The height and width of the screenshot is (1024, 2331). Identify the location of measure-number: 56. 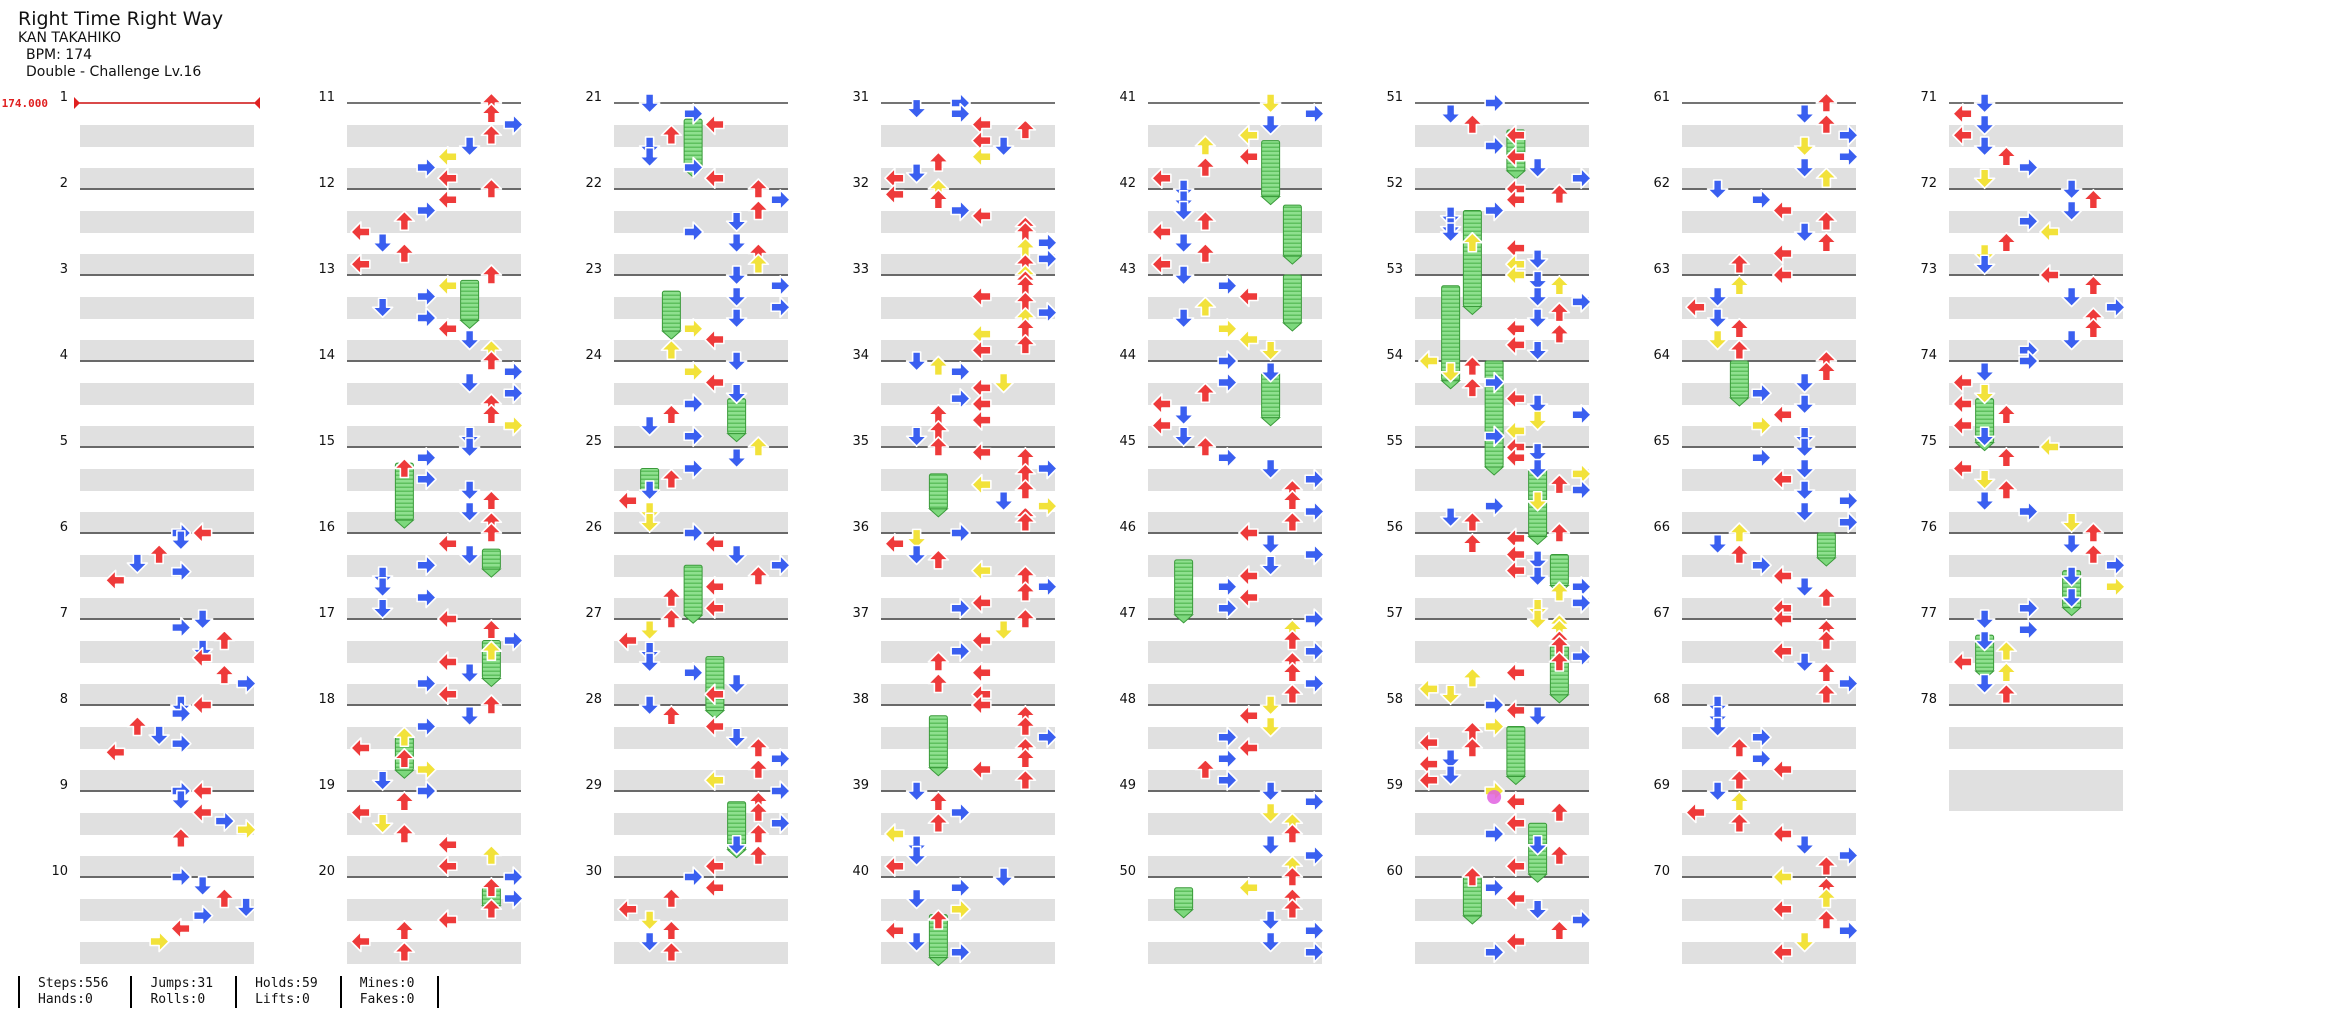
(1394, 527).